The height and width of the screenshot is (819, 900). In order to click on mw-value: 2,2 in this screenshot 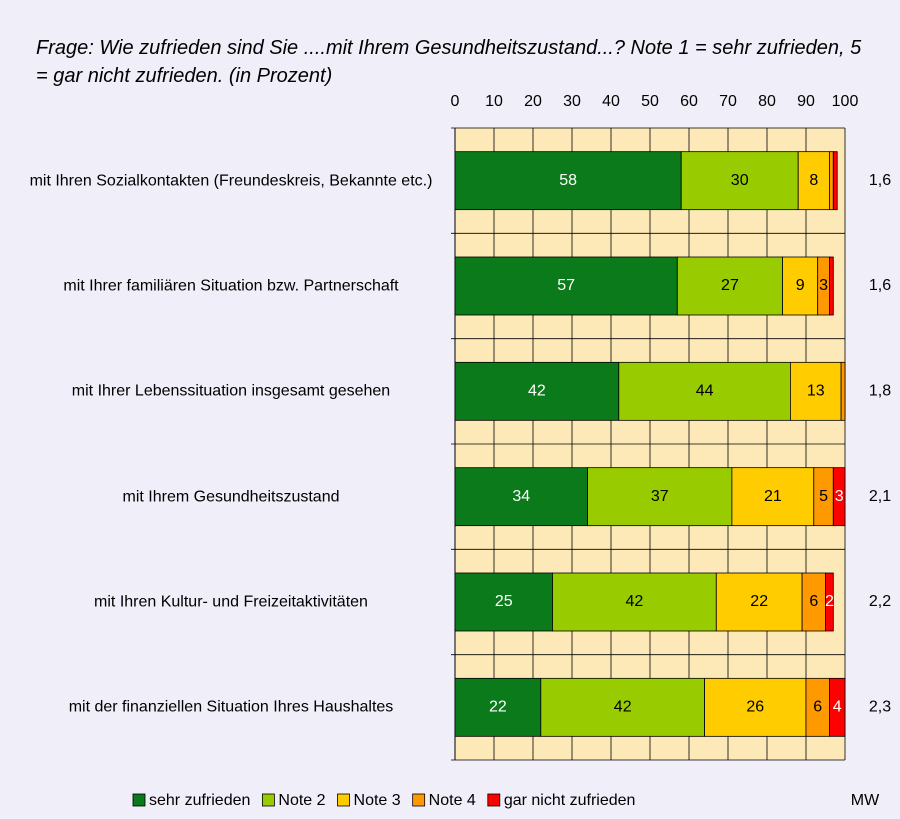, I will do `click(880, 601)`.